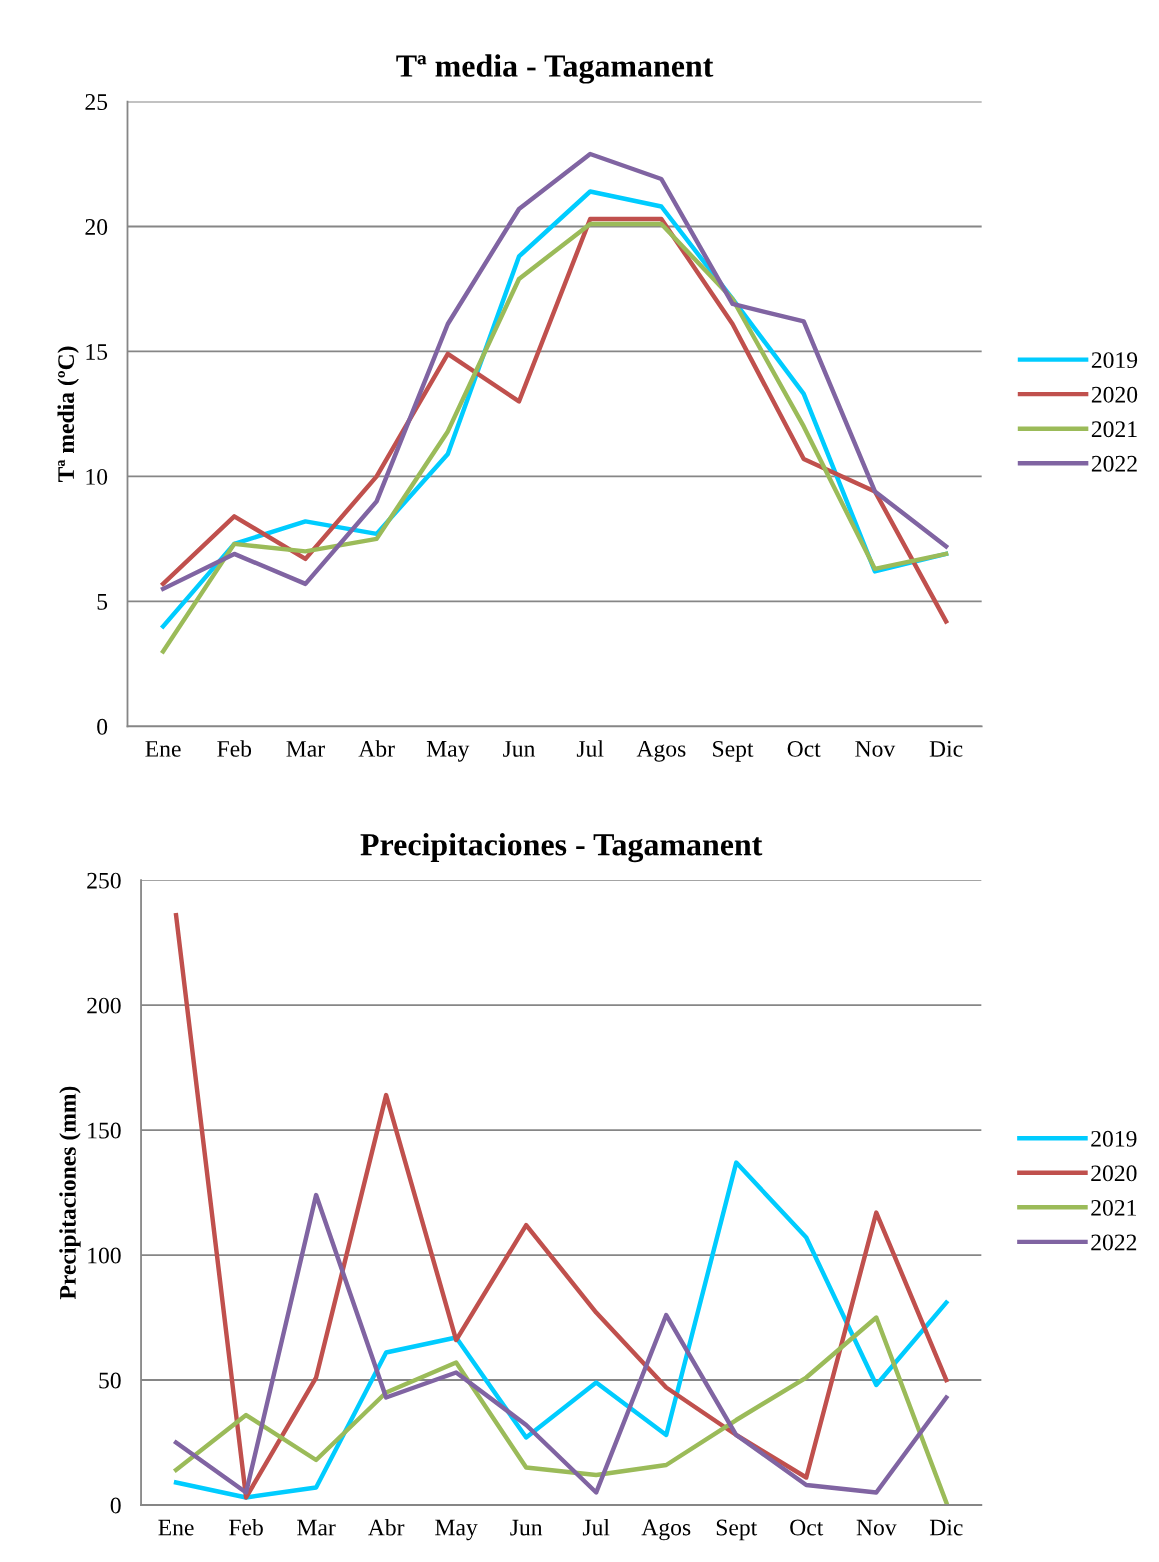 The image size is (1159, 1562). What do you see at coordinates (104, 1005) in the screenshot?
I see `y-tick-label: 200` at bounding box center [104, 1005].